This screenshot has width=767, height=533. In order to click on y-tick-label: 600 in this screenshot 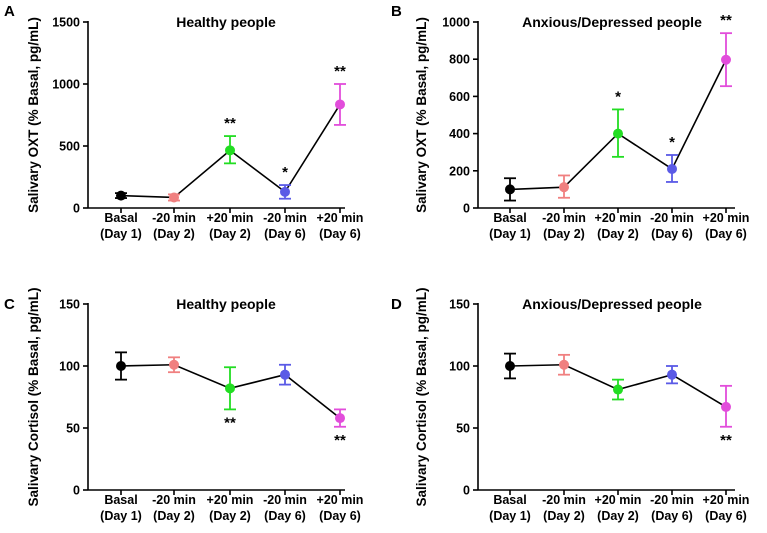, I will do `click(459, 97)`.